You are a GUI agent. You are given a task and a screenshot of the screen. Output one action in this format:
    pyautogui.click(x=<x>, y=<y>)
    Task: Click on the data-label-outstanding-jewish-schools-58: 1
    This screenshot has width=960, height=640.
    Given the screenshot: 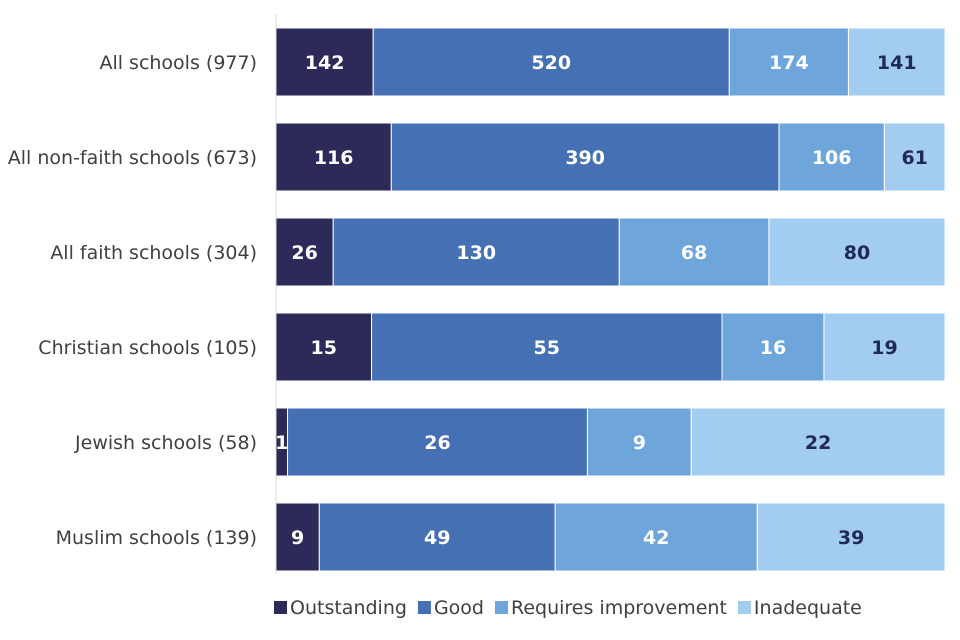 What is the action you would take?
    pyautogui.click(x=281, y=443)
    